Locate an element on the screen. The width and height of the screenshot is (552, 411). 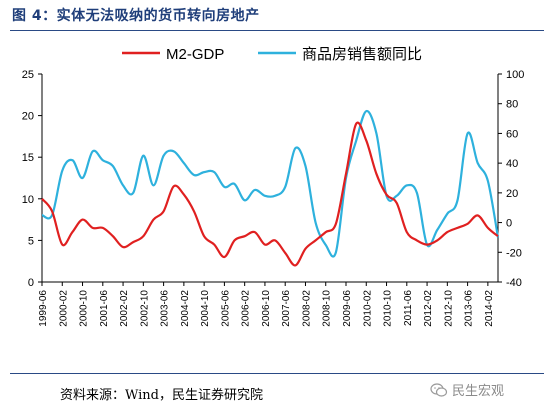
x-tick-label: 2003-06 is located at coordinates (165, 308).